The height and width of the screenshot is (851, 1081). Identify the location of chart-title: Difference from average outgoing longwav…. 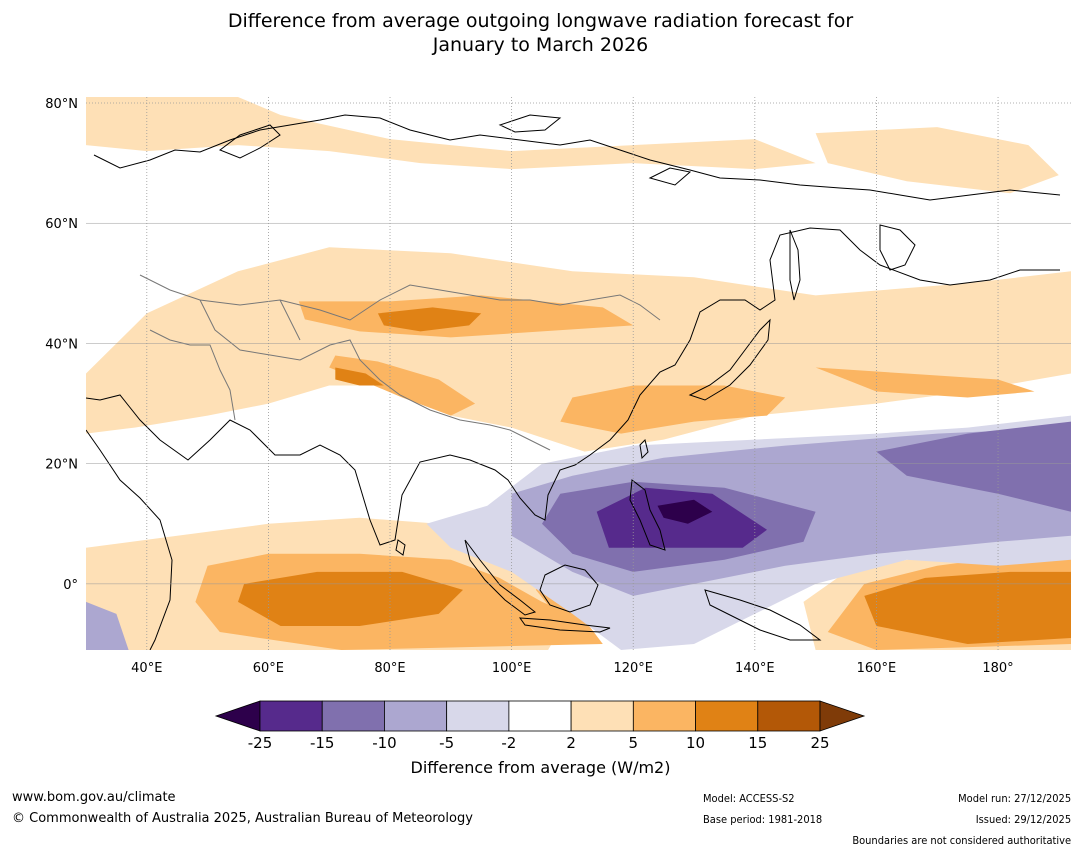
(540, 33).